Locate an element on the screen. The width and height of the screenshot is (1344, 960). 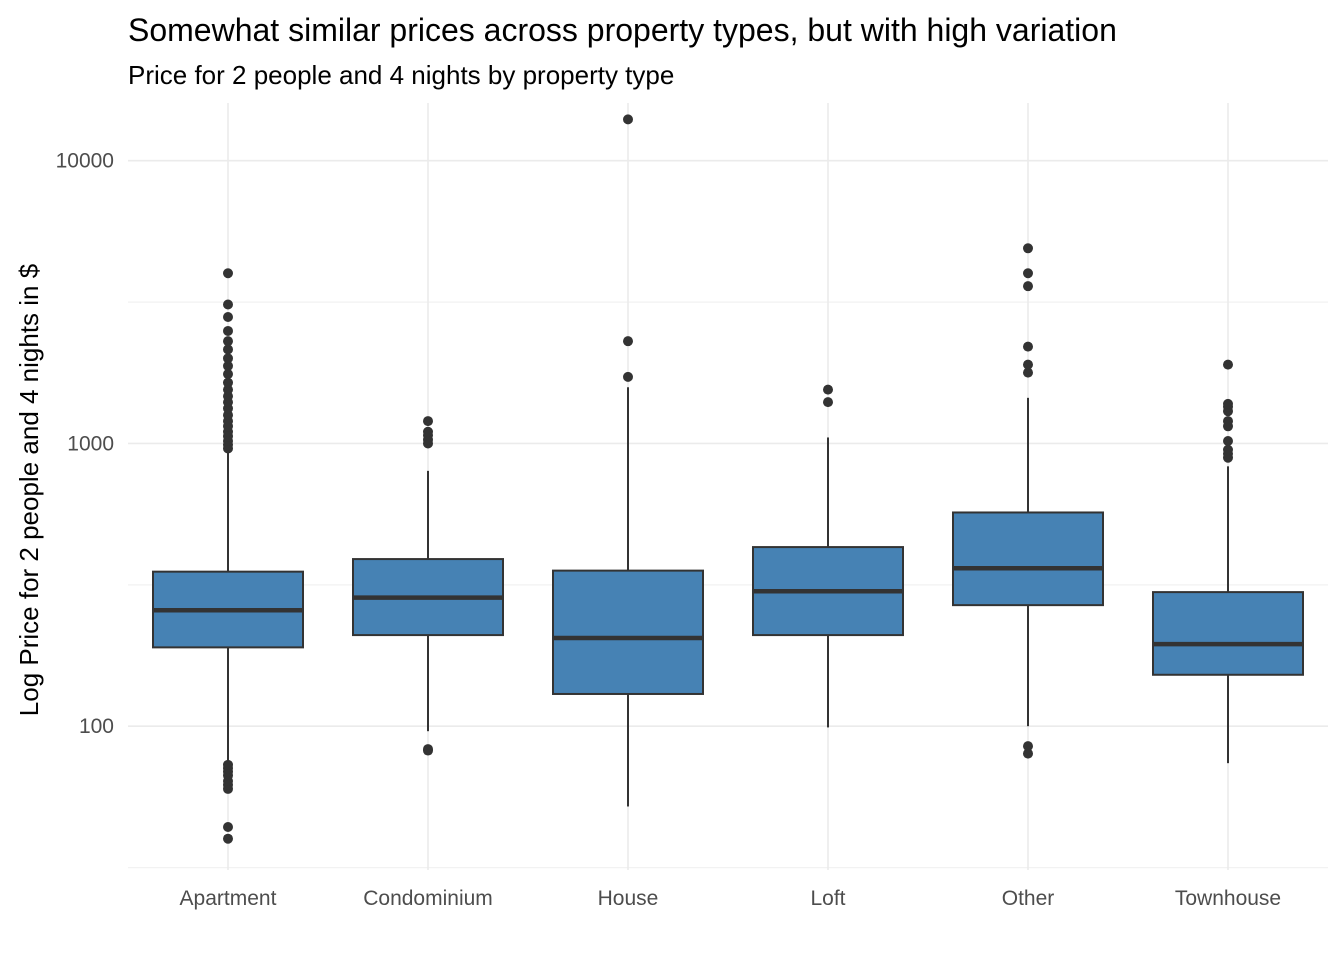
x-tick-label: Loft is located at coordinates (827, 898).